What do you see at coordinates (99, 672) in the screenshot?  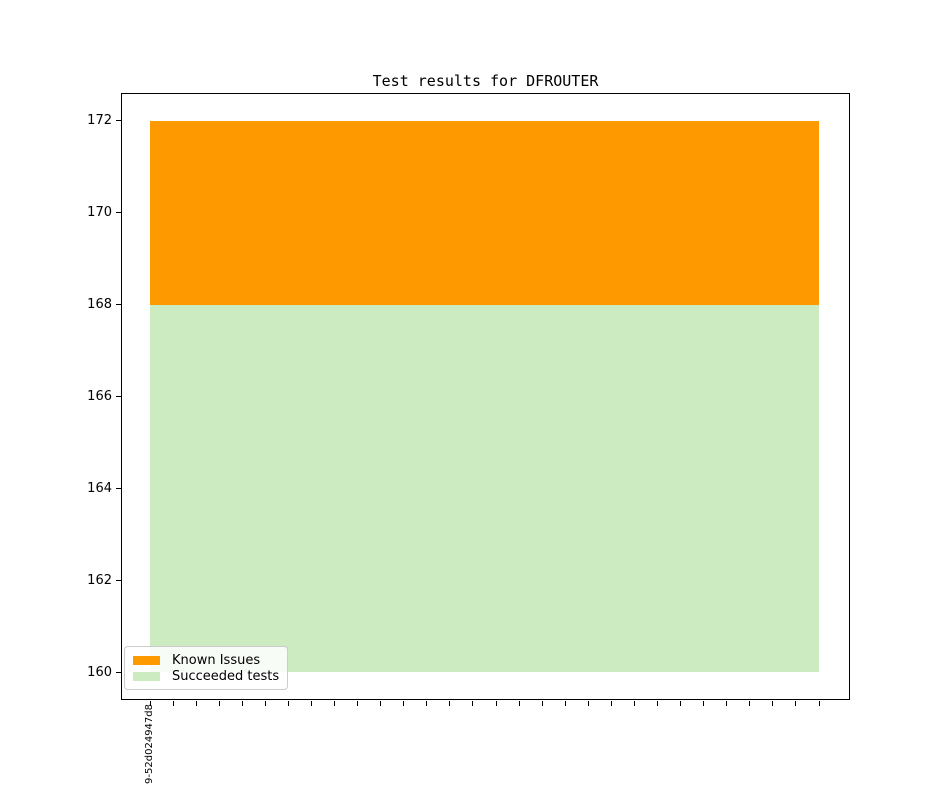 I see `y-tick-label: 160` at bounding box center [99, 672].